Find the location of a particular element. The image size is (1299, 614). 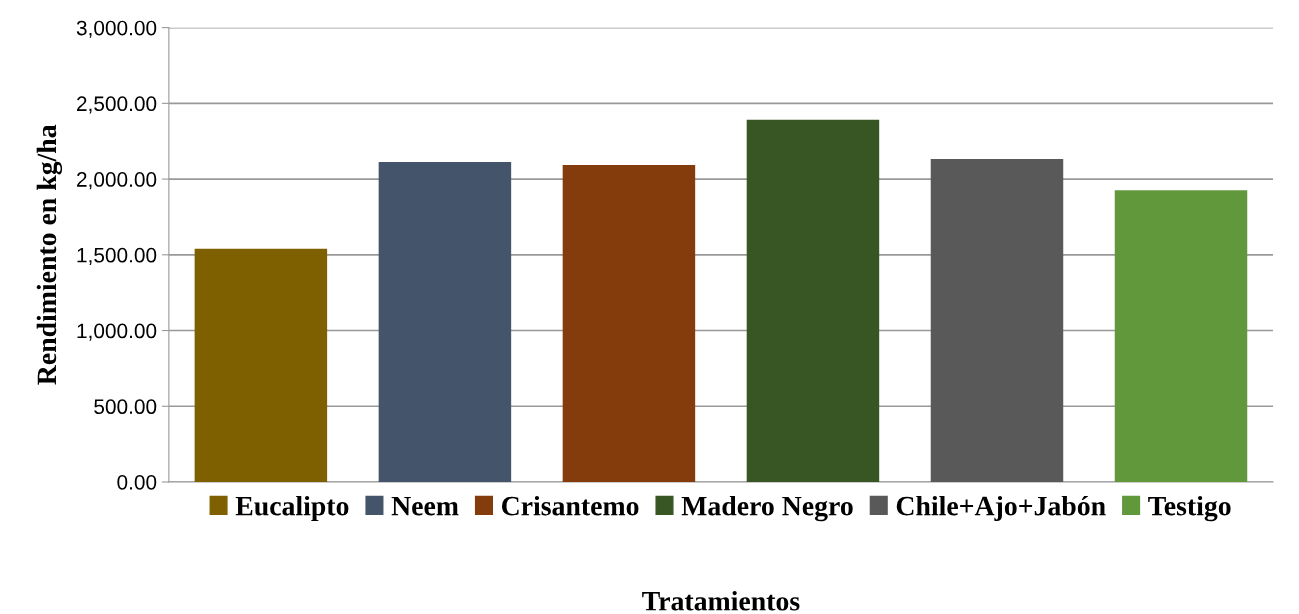

y-tick-label: 1,500.00 is located at coordinates (117, 256).